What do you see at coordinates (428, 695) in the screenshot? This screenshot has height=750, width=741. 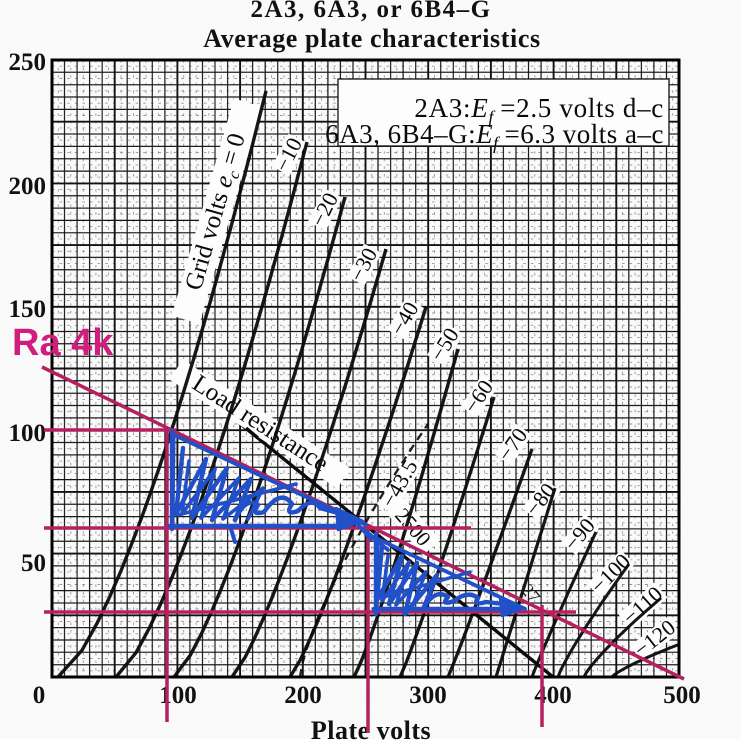 I see `svg-text: 300` at bounding box center [428, 695].